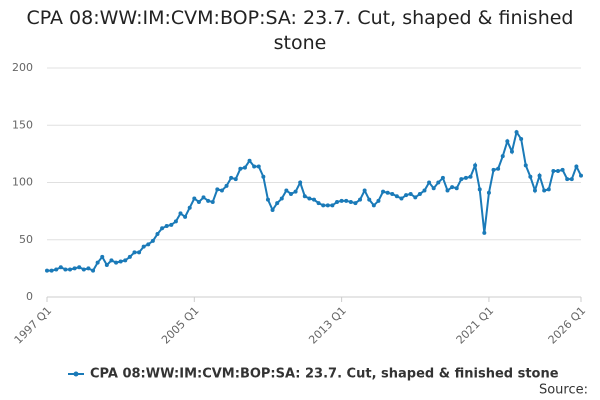 This screenshot has height=400, width=600. I want to click on y-tick-label: 200, so click(22, 67).